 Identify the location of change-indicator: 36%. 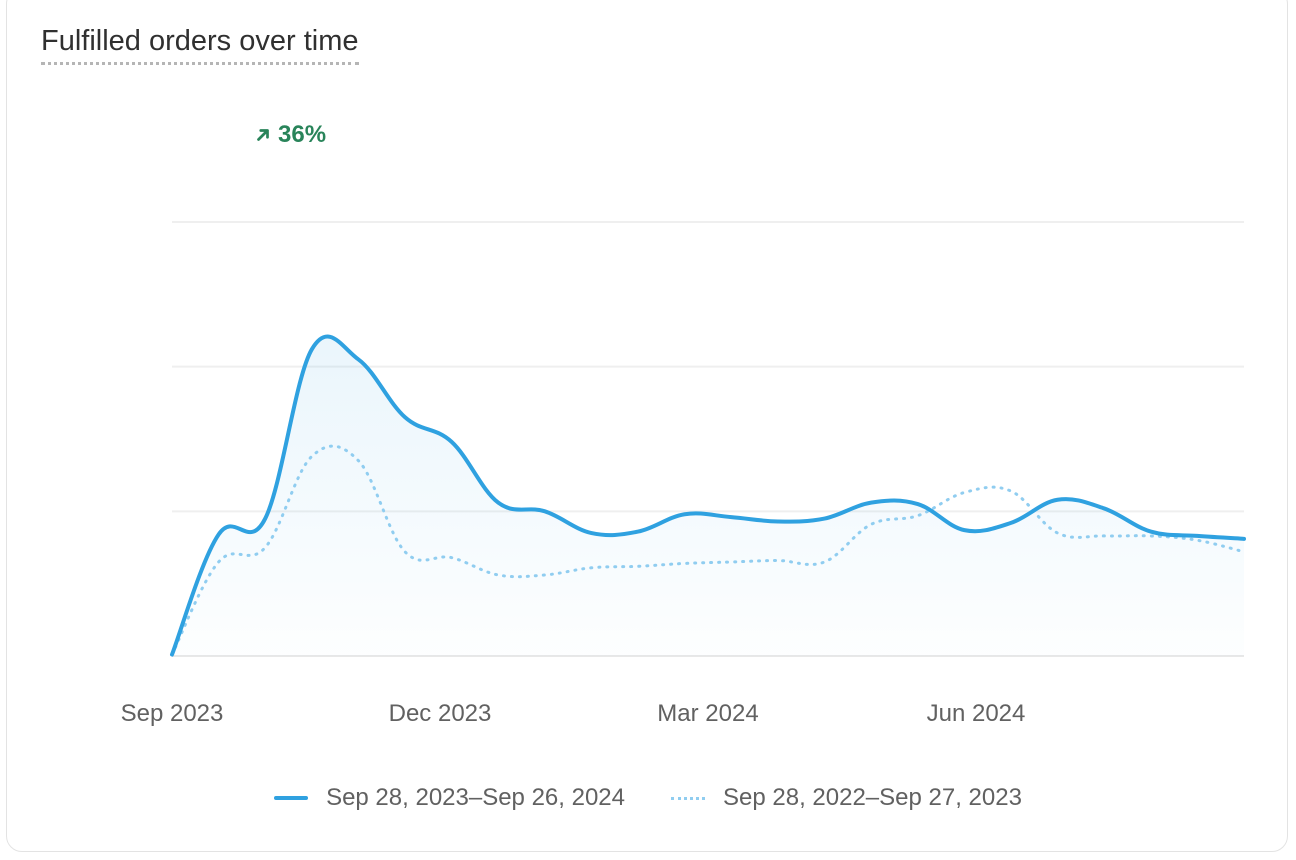
(290, 135).